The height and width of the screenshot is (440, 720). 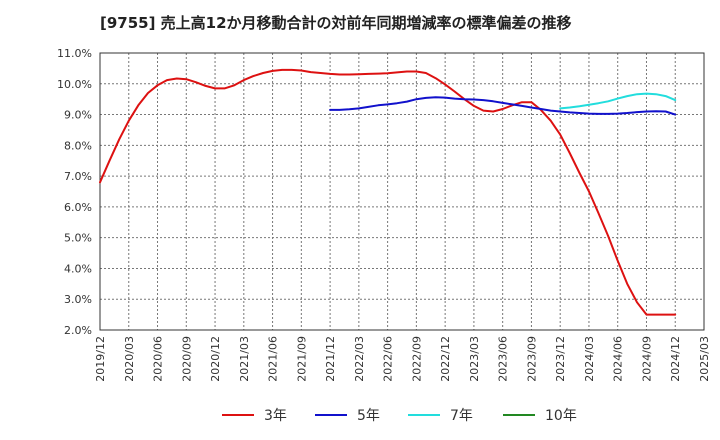 What do you see at coordinates (503, 359) in the screenshot?
I see `x-tick-label: 2023/06` at bounding box center [503, 359].